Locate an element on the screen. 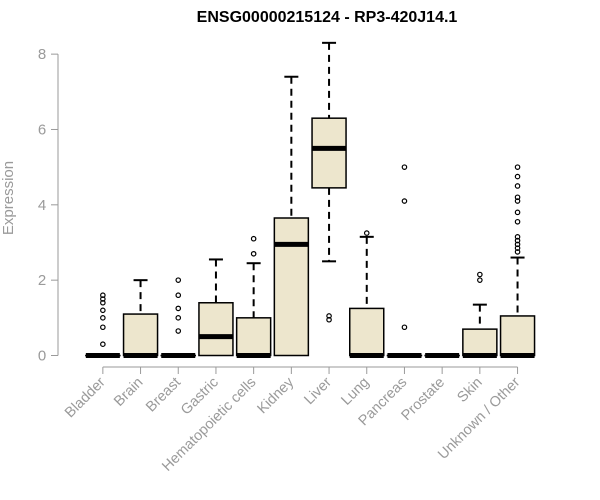  y-axis-label: Expression is located at coordinates (8, 198).